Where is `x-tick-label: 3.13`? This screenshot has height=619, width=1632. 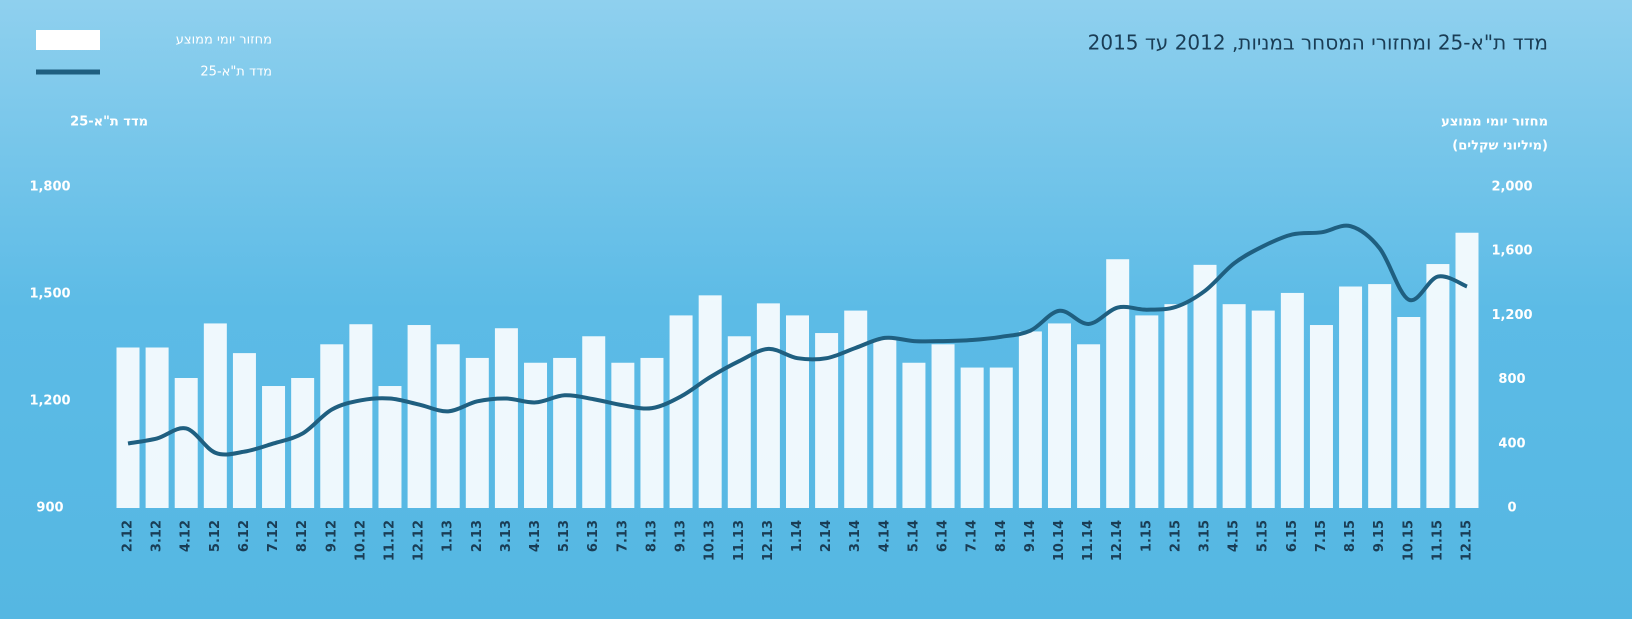
x-tick-label: 3.13 is located at coordinates (506, 536).